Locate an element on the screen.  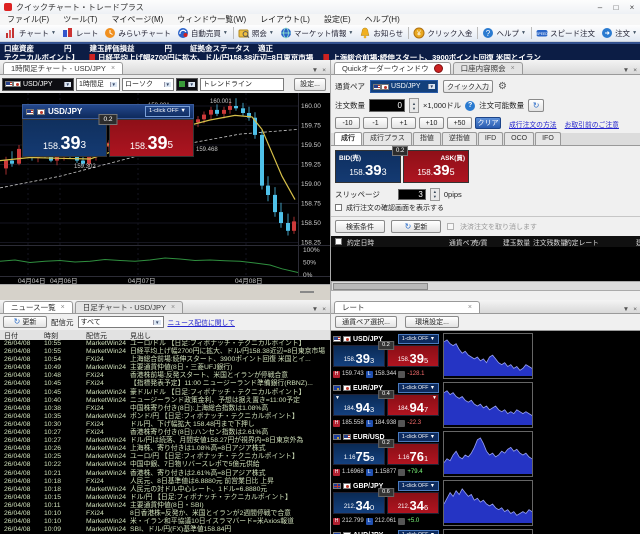
order-type-tab: 成行 is located at coordinates (348, 138).